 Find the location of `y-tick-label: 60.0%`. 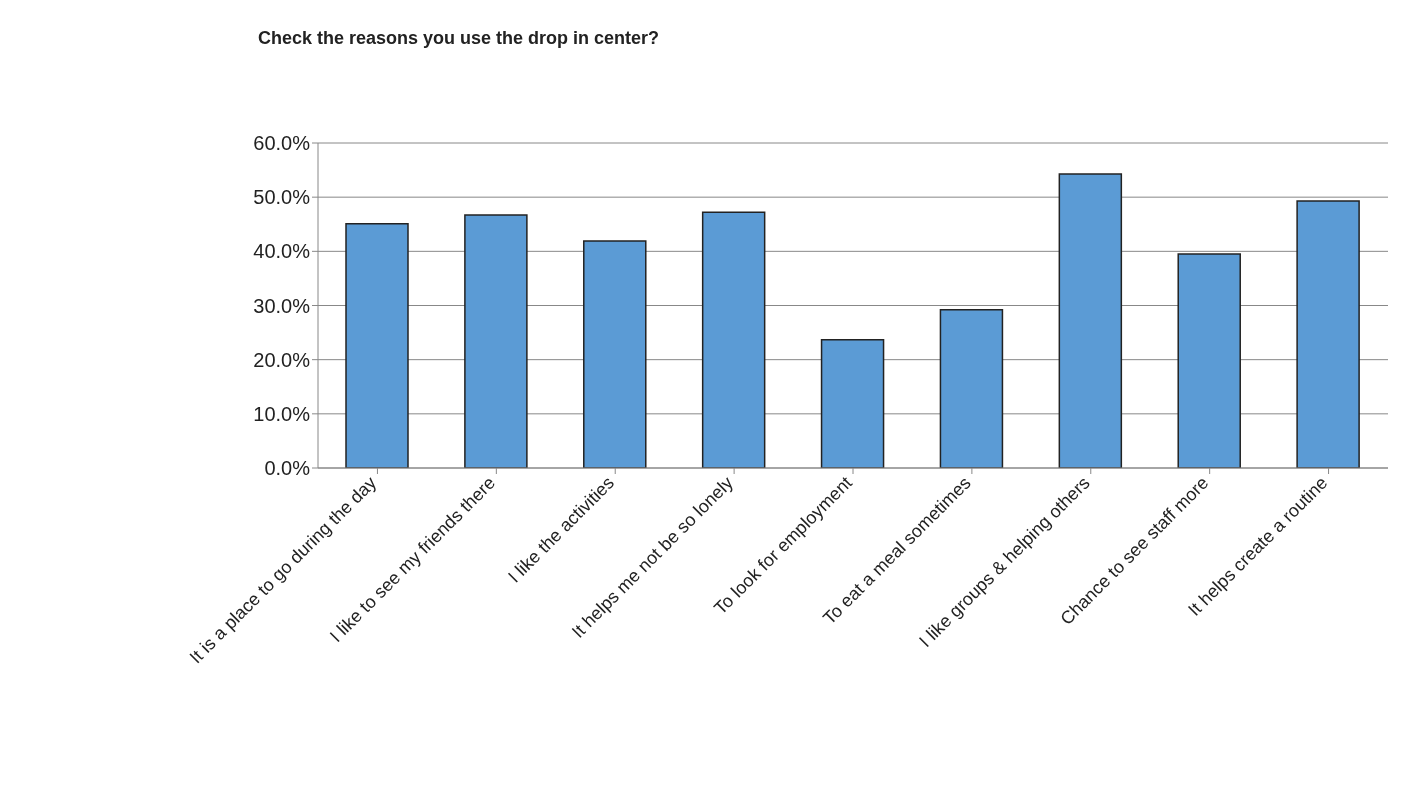

y-tick-label: 60.0% is located at coordinates (282, 143).